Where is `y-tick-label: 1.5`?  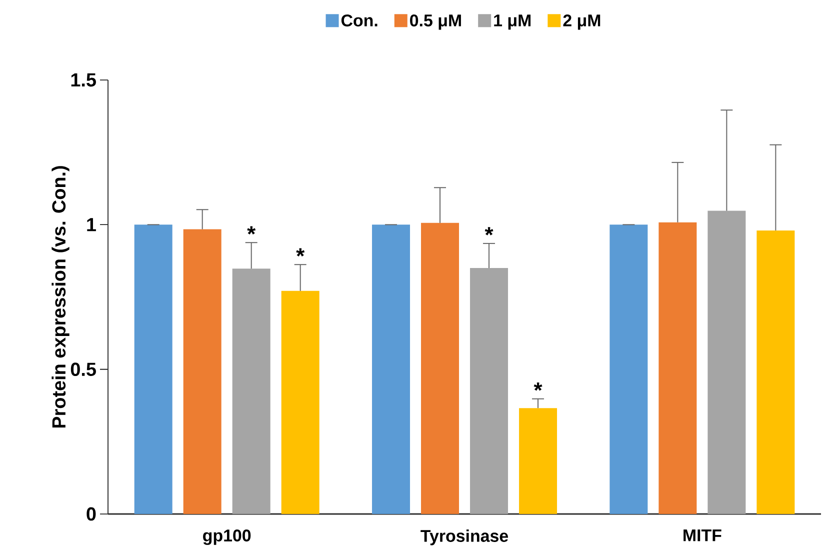
y-tick-label: 1.5 is located at coordinates (83, 80).